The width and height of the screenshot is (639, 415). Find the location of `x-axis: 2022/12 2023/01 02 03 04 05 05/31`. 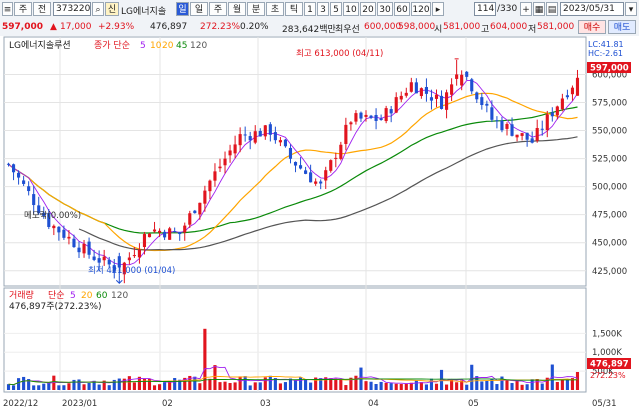

x-axis: 2022/12 2023/01 02 03 04 05 05/31 is located at coordinates (310, 404).